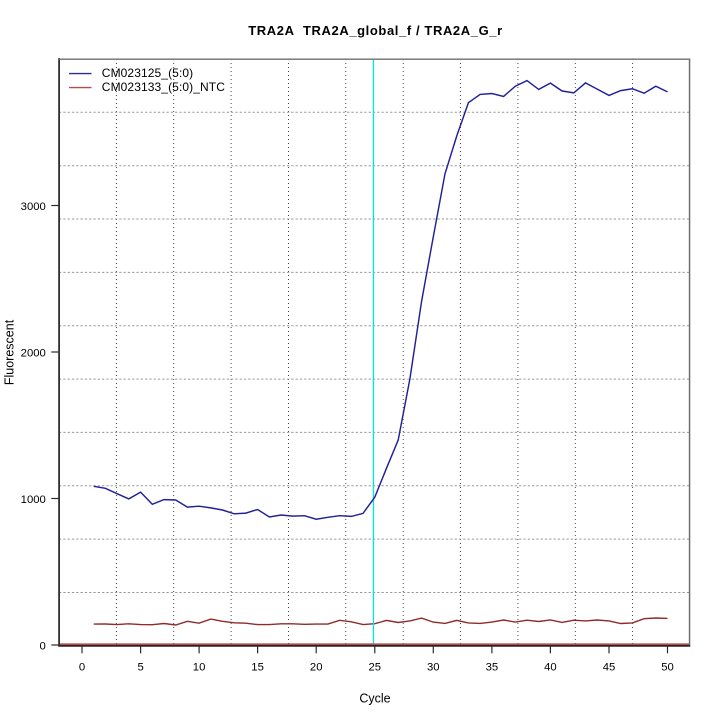  What do you see at coordinates (9, 352) in the screenshot?
I see `svg-text: Fluorescent` at bounding box center [9, 352].